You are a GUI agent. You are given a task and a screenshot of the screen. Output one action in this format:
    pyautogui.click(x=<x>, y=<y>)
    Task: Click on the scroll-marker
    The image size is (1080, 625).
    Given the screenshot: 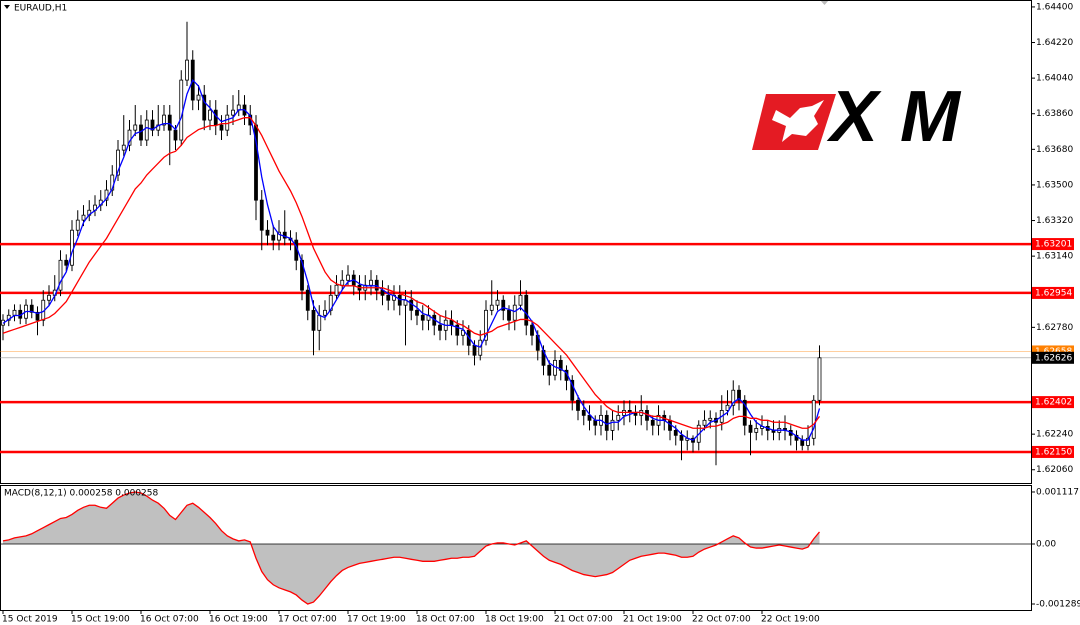 What is the action you would take?
    pyautogui.click(x=824, y=2)
    